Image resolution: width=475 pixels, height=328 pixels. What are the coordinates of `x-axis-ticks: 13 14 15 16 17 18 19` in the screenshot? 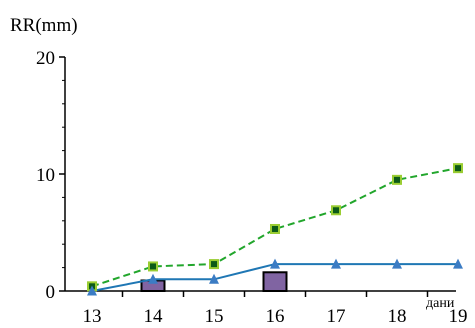 It's located at (275, 309).